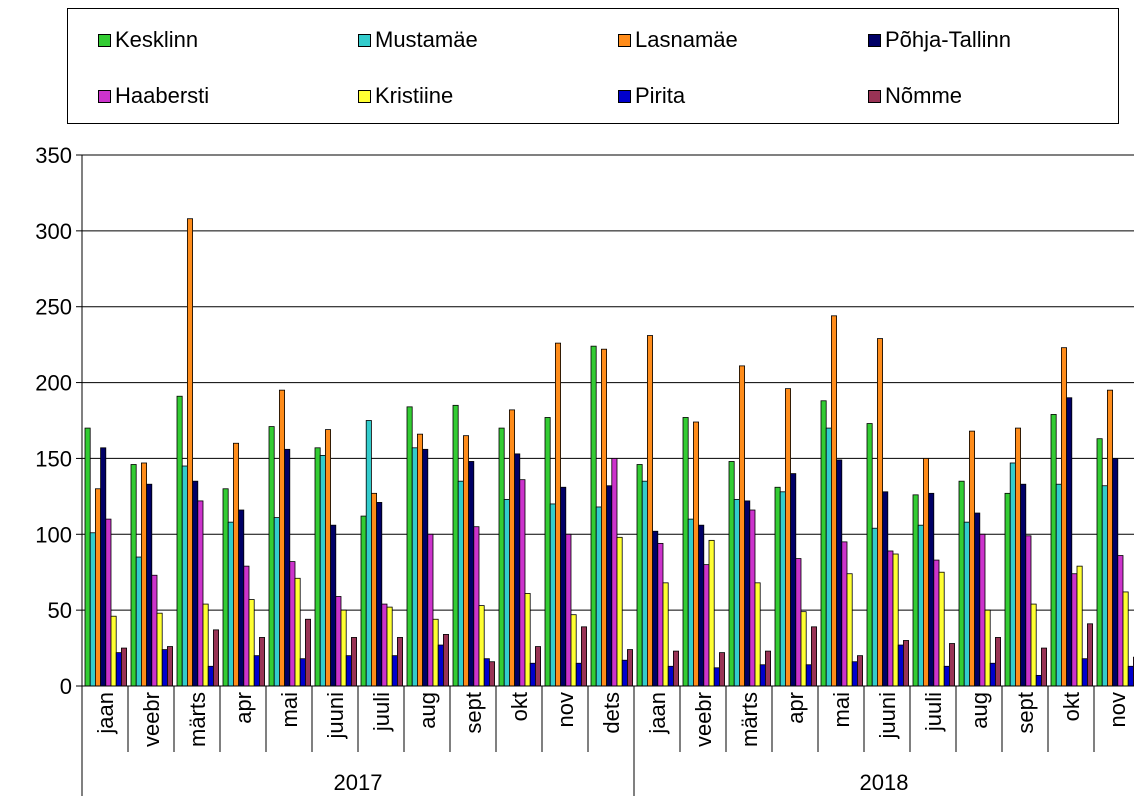  I want to click on legend-label: Kesklinn, so click(157, 39).